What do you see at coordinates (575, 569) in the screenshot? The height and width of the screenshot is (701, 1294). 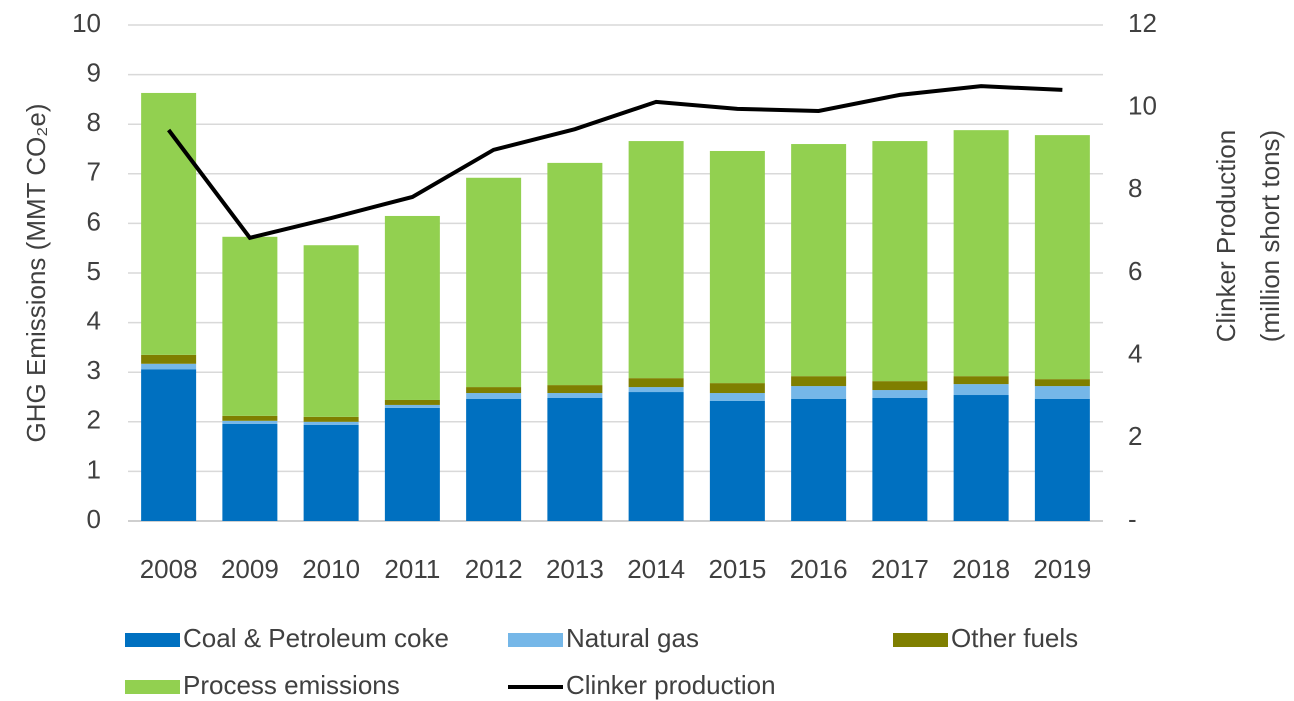 I see `x-tick-label: 2013` at bounding box center [575, 569].